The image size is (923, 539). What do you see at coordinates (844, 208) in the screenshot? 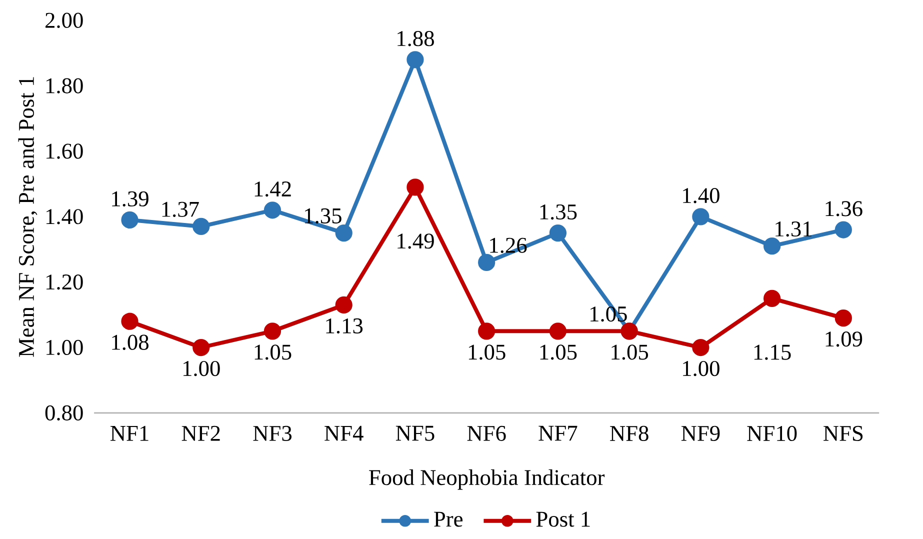
I see `data-label: 1.36` at bounding box center [844, 208].